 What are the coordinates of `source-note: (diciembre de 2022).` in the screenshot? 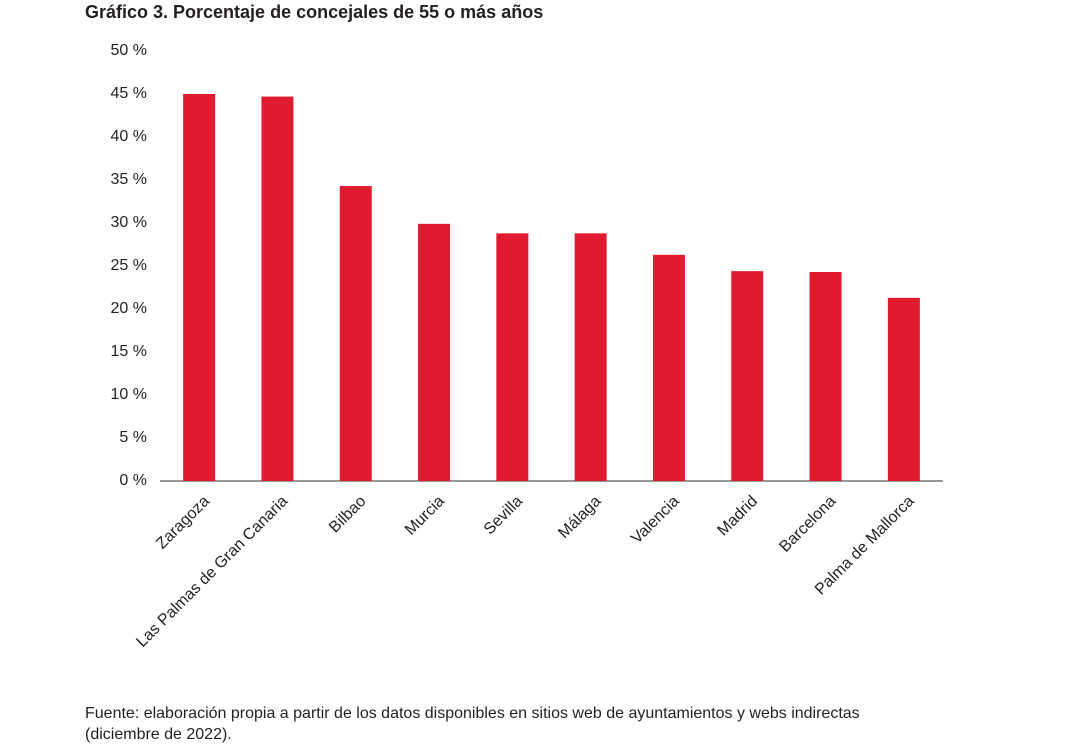 It's located at (158, 734).